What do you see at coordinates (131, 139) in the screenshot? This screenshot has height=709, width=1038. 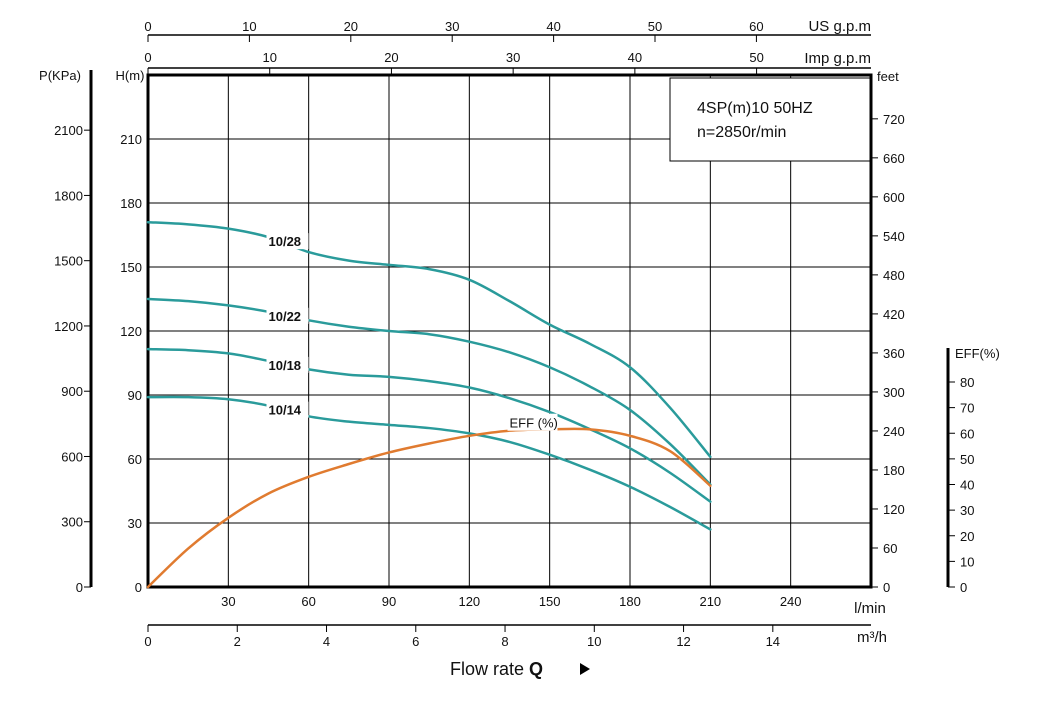 I see `tick-label-head: 210` at bounding box center [131, 139].